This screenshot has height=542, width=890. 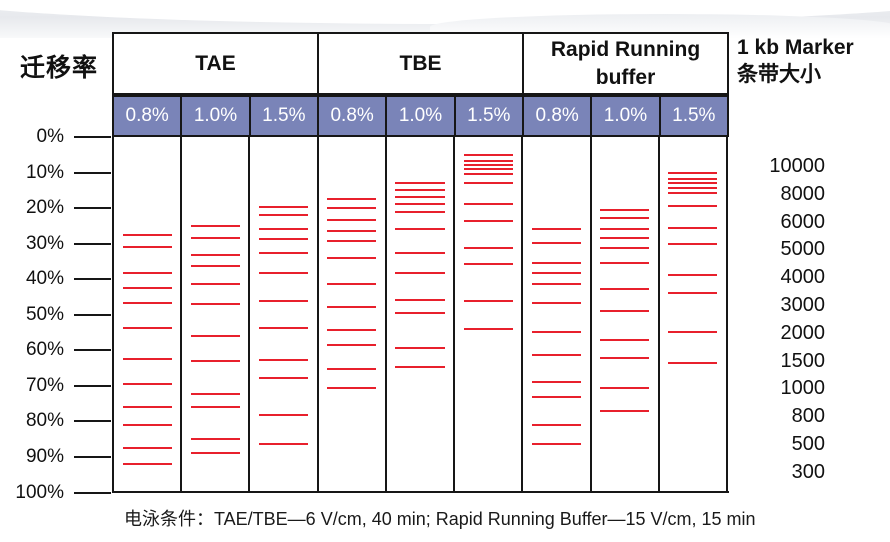 I want to click on migration-rate-axis-title: 迁移率, so click(x=59, y=68).